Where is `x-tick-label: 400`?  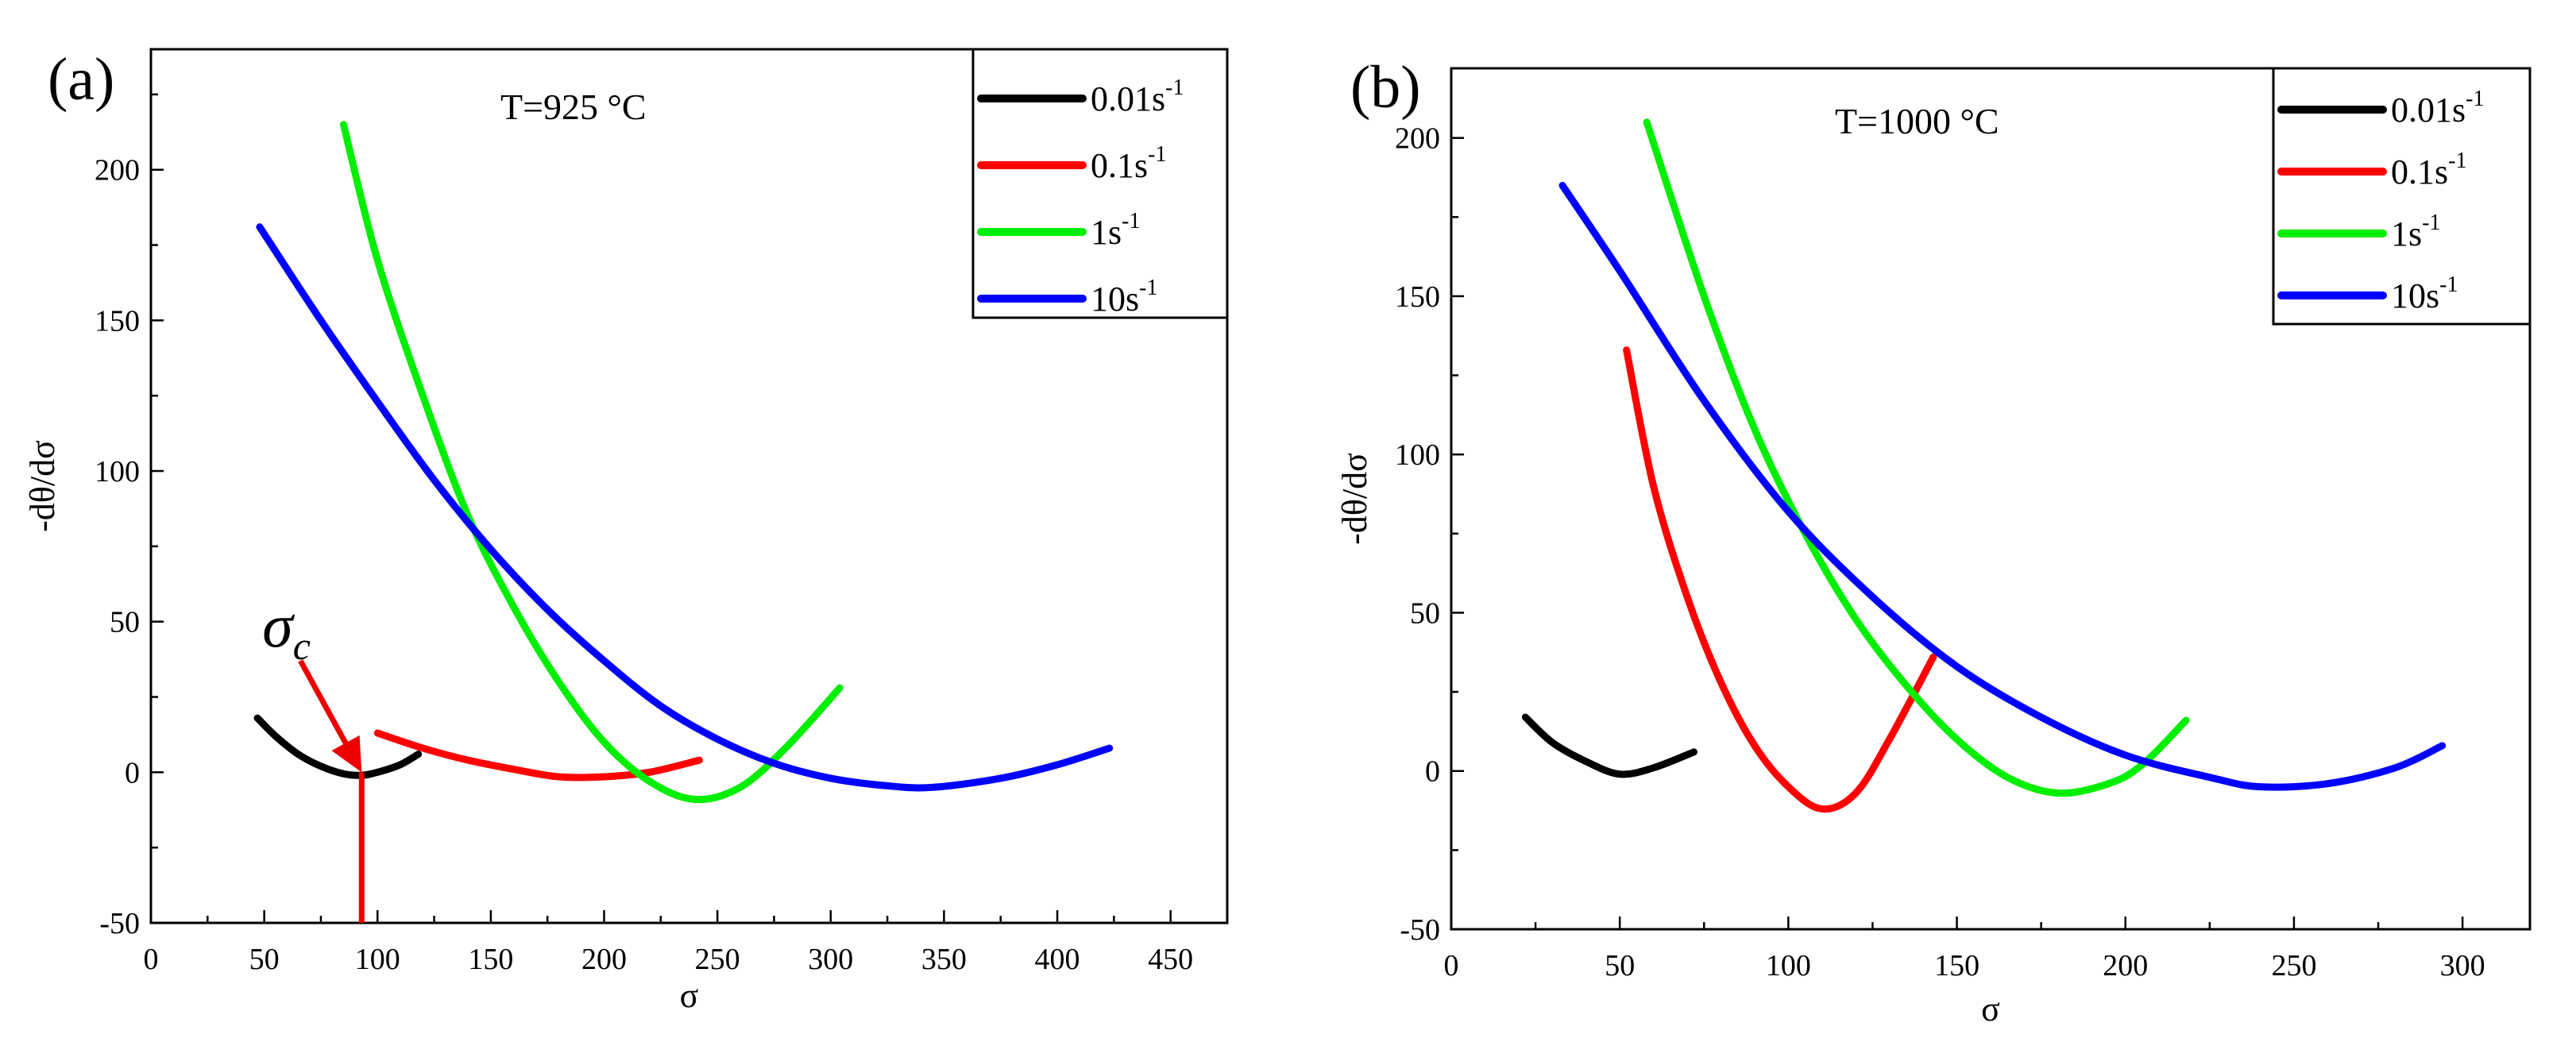 x-tick-label: 400 is located at coordinates (1057, 959).